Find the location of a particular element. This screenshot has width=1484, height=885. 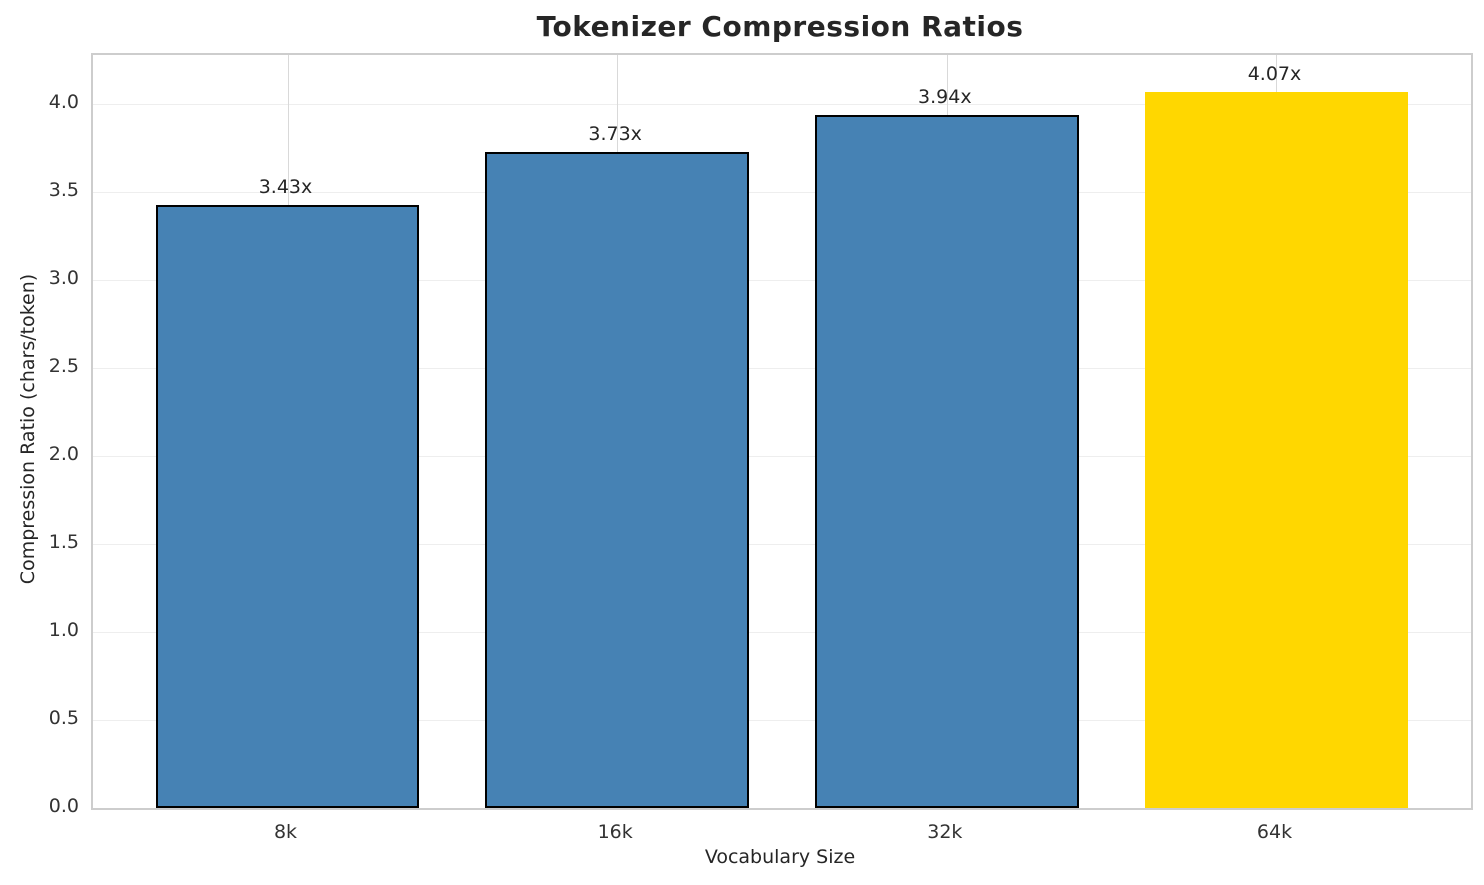

y-tick-label: 1.0 is located at coordinates (63, 630).